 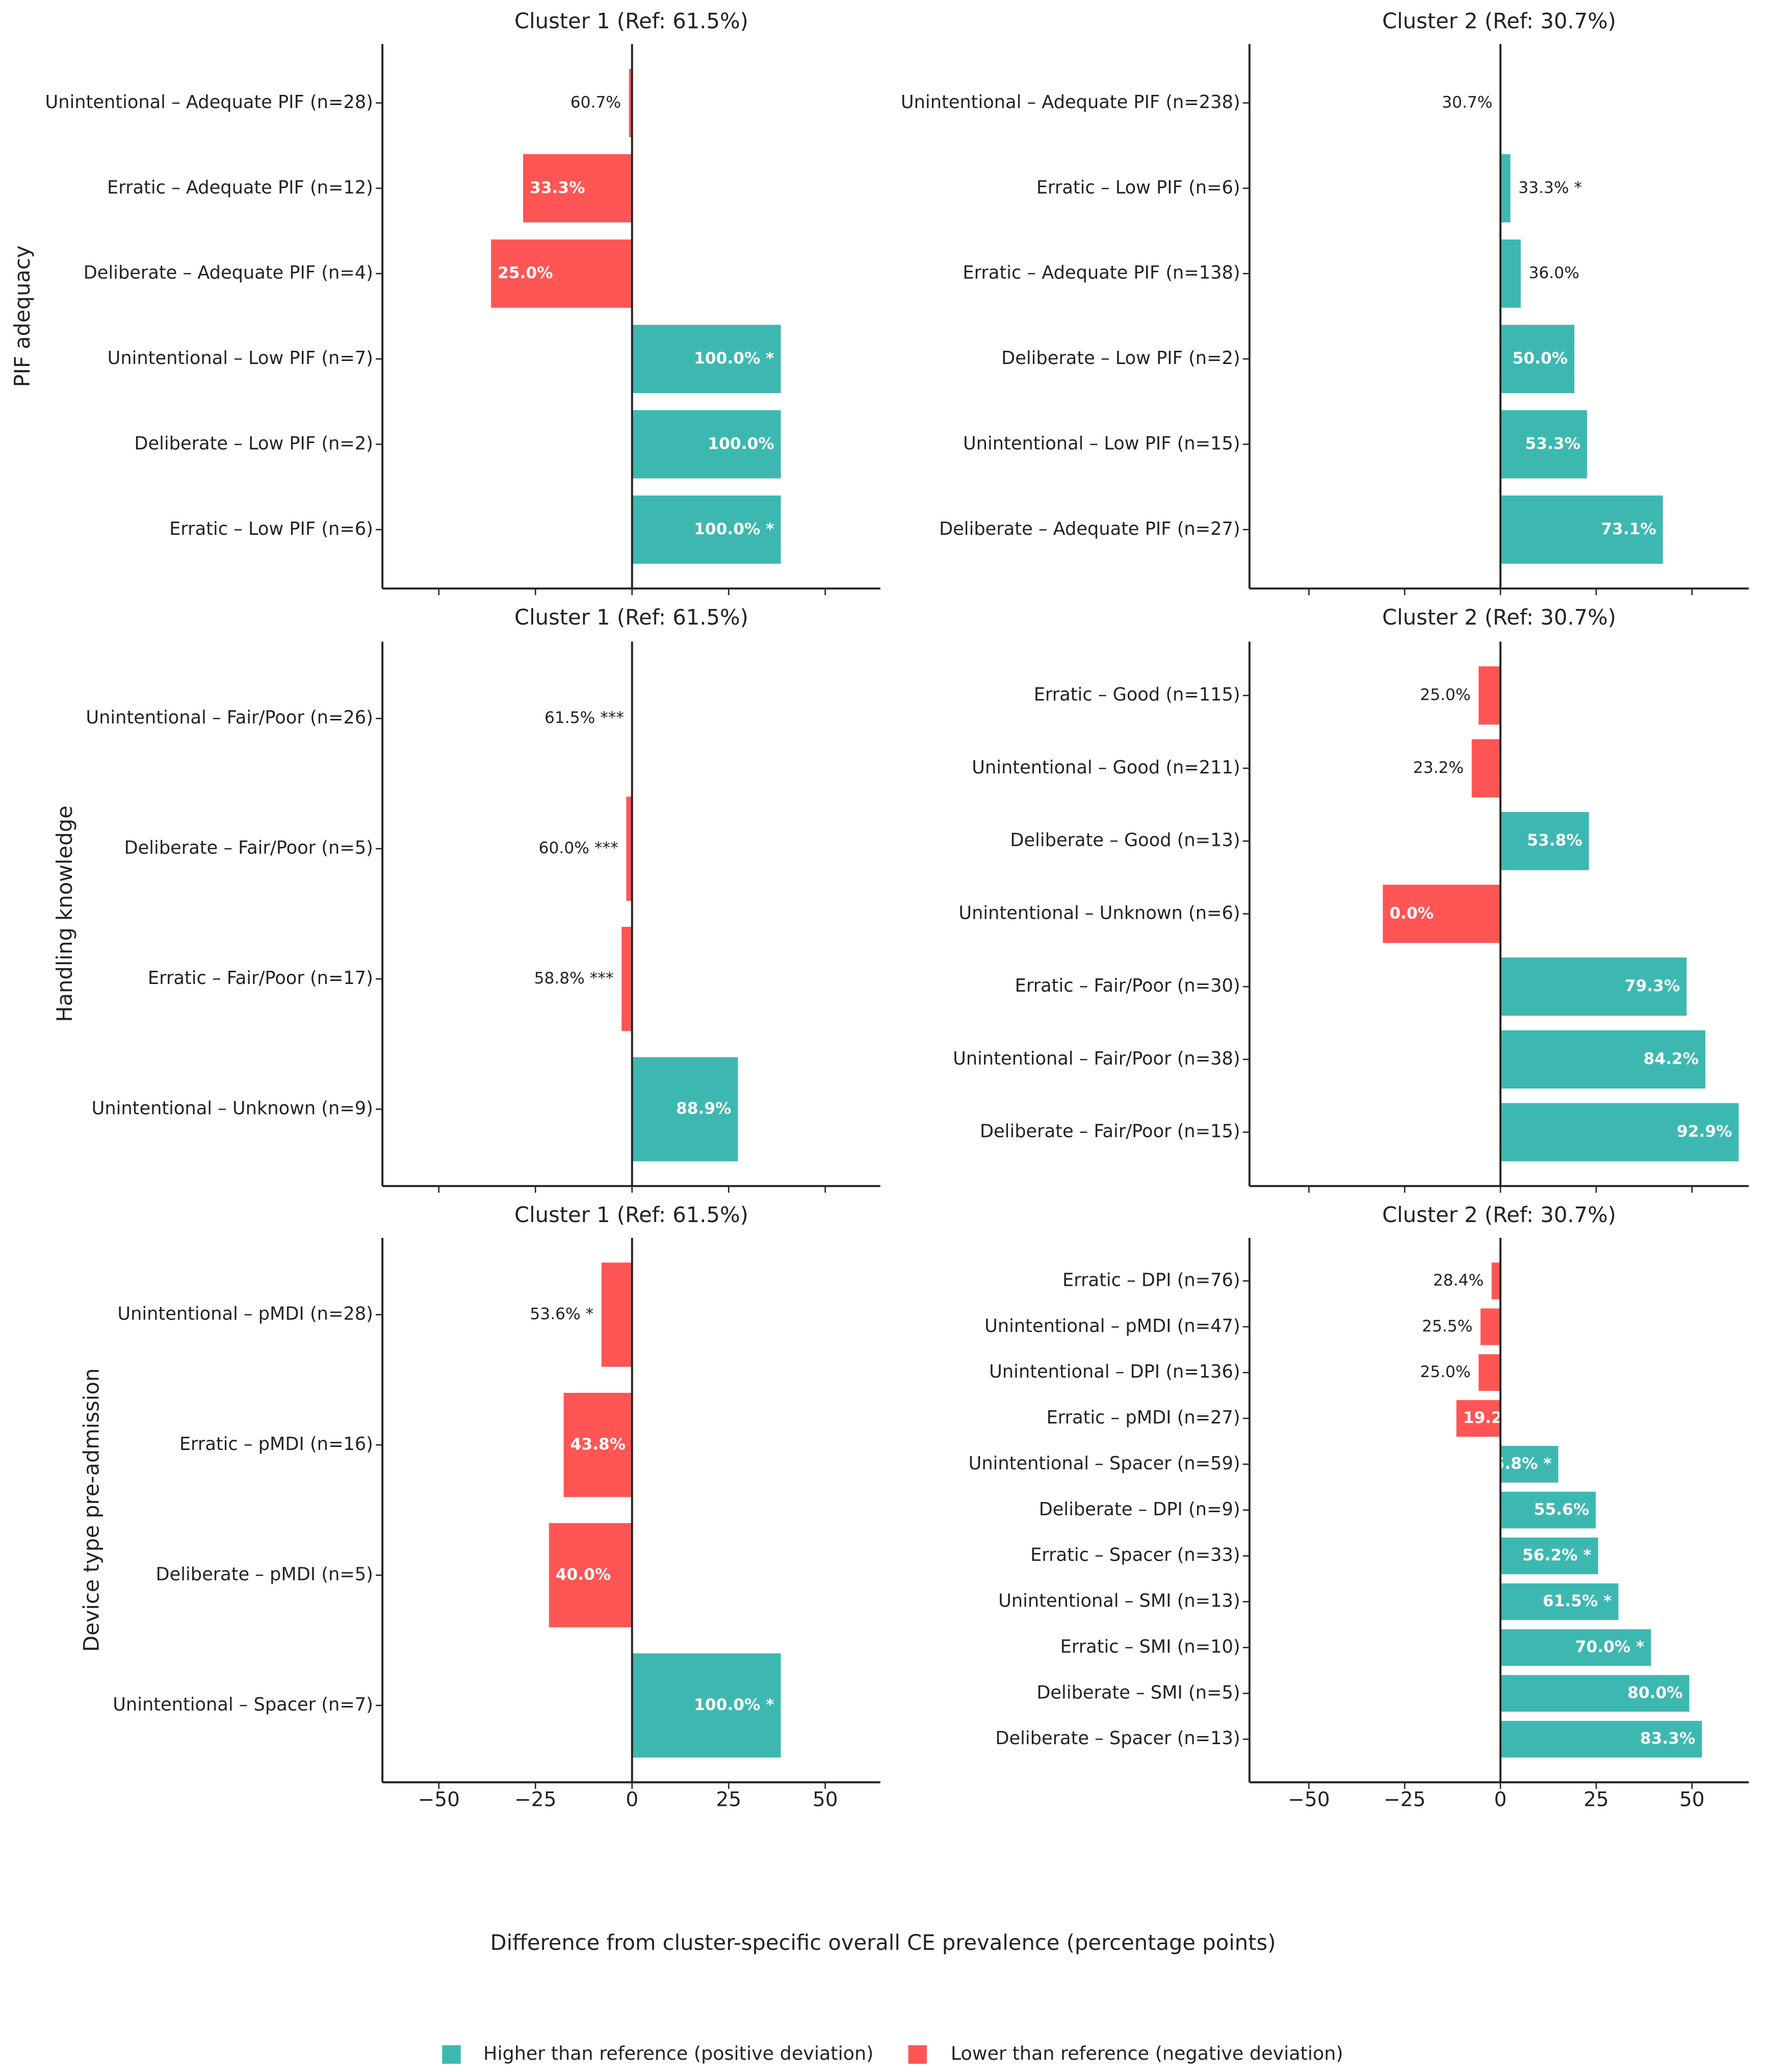 I want to click on data-label: 53.8%, so click(x=1554, y=841).